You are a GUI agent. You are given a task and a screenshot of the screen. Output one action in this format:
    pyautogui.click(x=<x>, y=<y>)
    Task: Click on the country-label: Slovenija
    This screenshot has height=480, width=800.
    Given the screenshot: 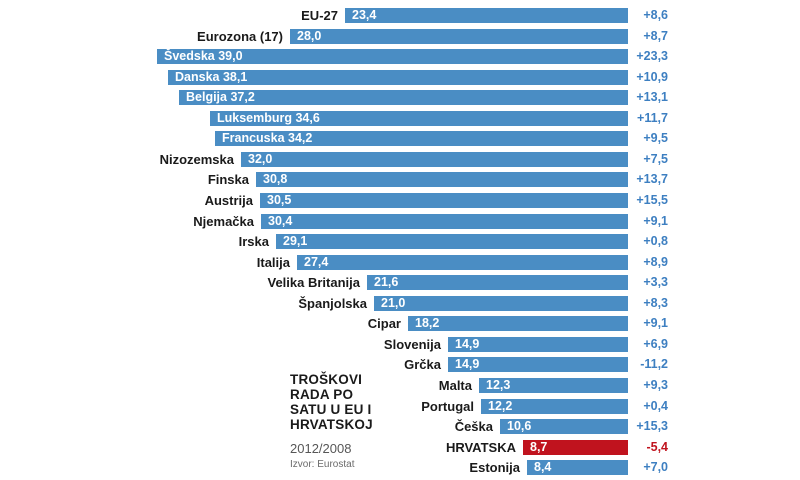 What is the action you would take?
    pyautogui.click(x=412, y=344)
    